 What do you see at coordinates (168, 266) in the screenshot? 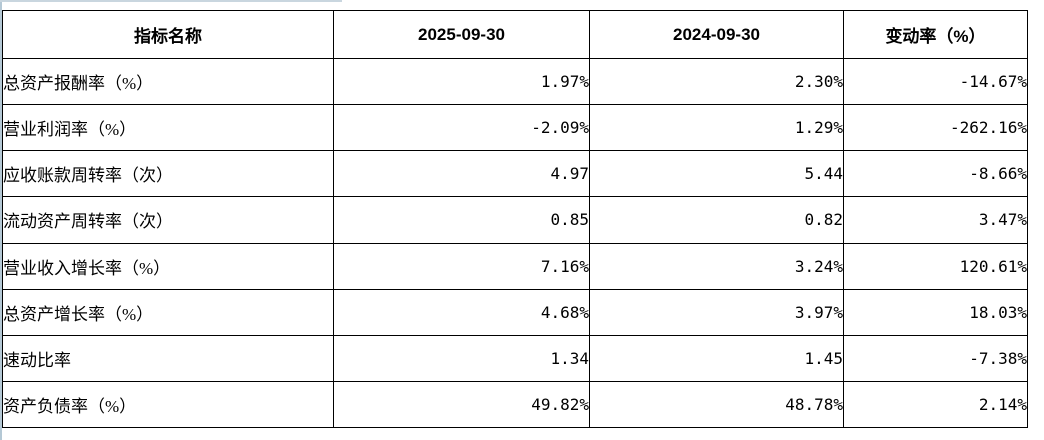
I see `indicator-name-cell: 营业收入增长率（%）` at bounding box center [168, 266].